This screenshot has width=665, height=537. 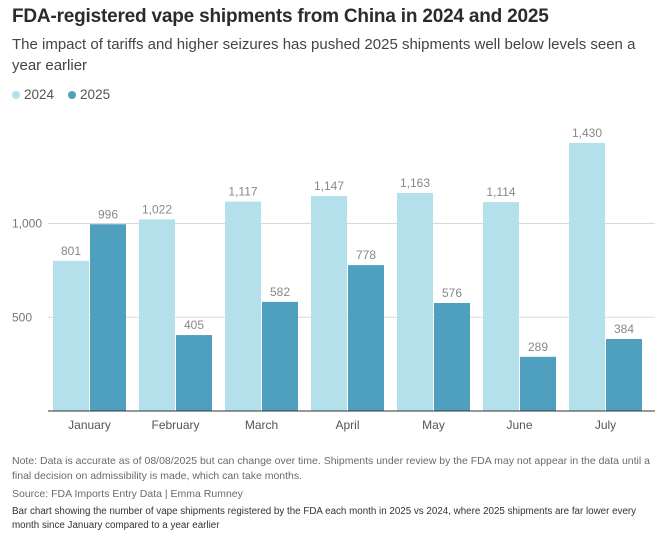 I want to click on legend-label-2024: 2024, so click(x=39, y=94).